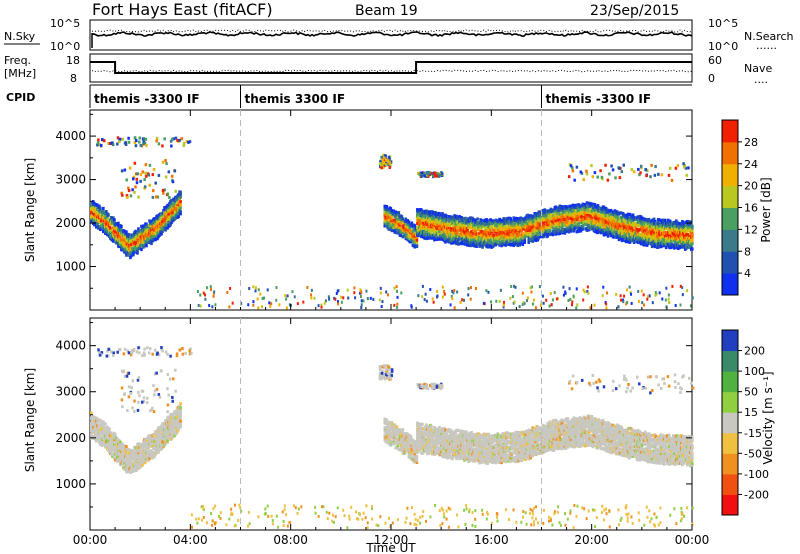  I want to click on freq-left-tick-top: 18, so click(73, 60).